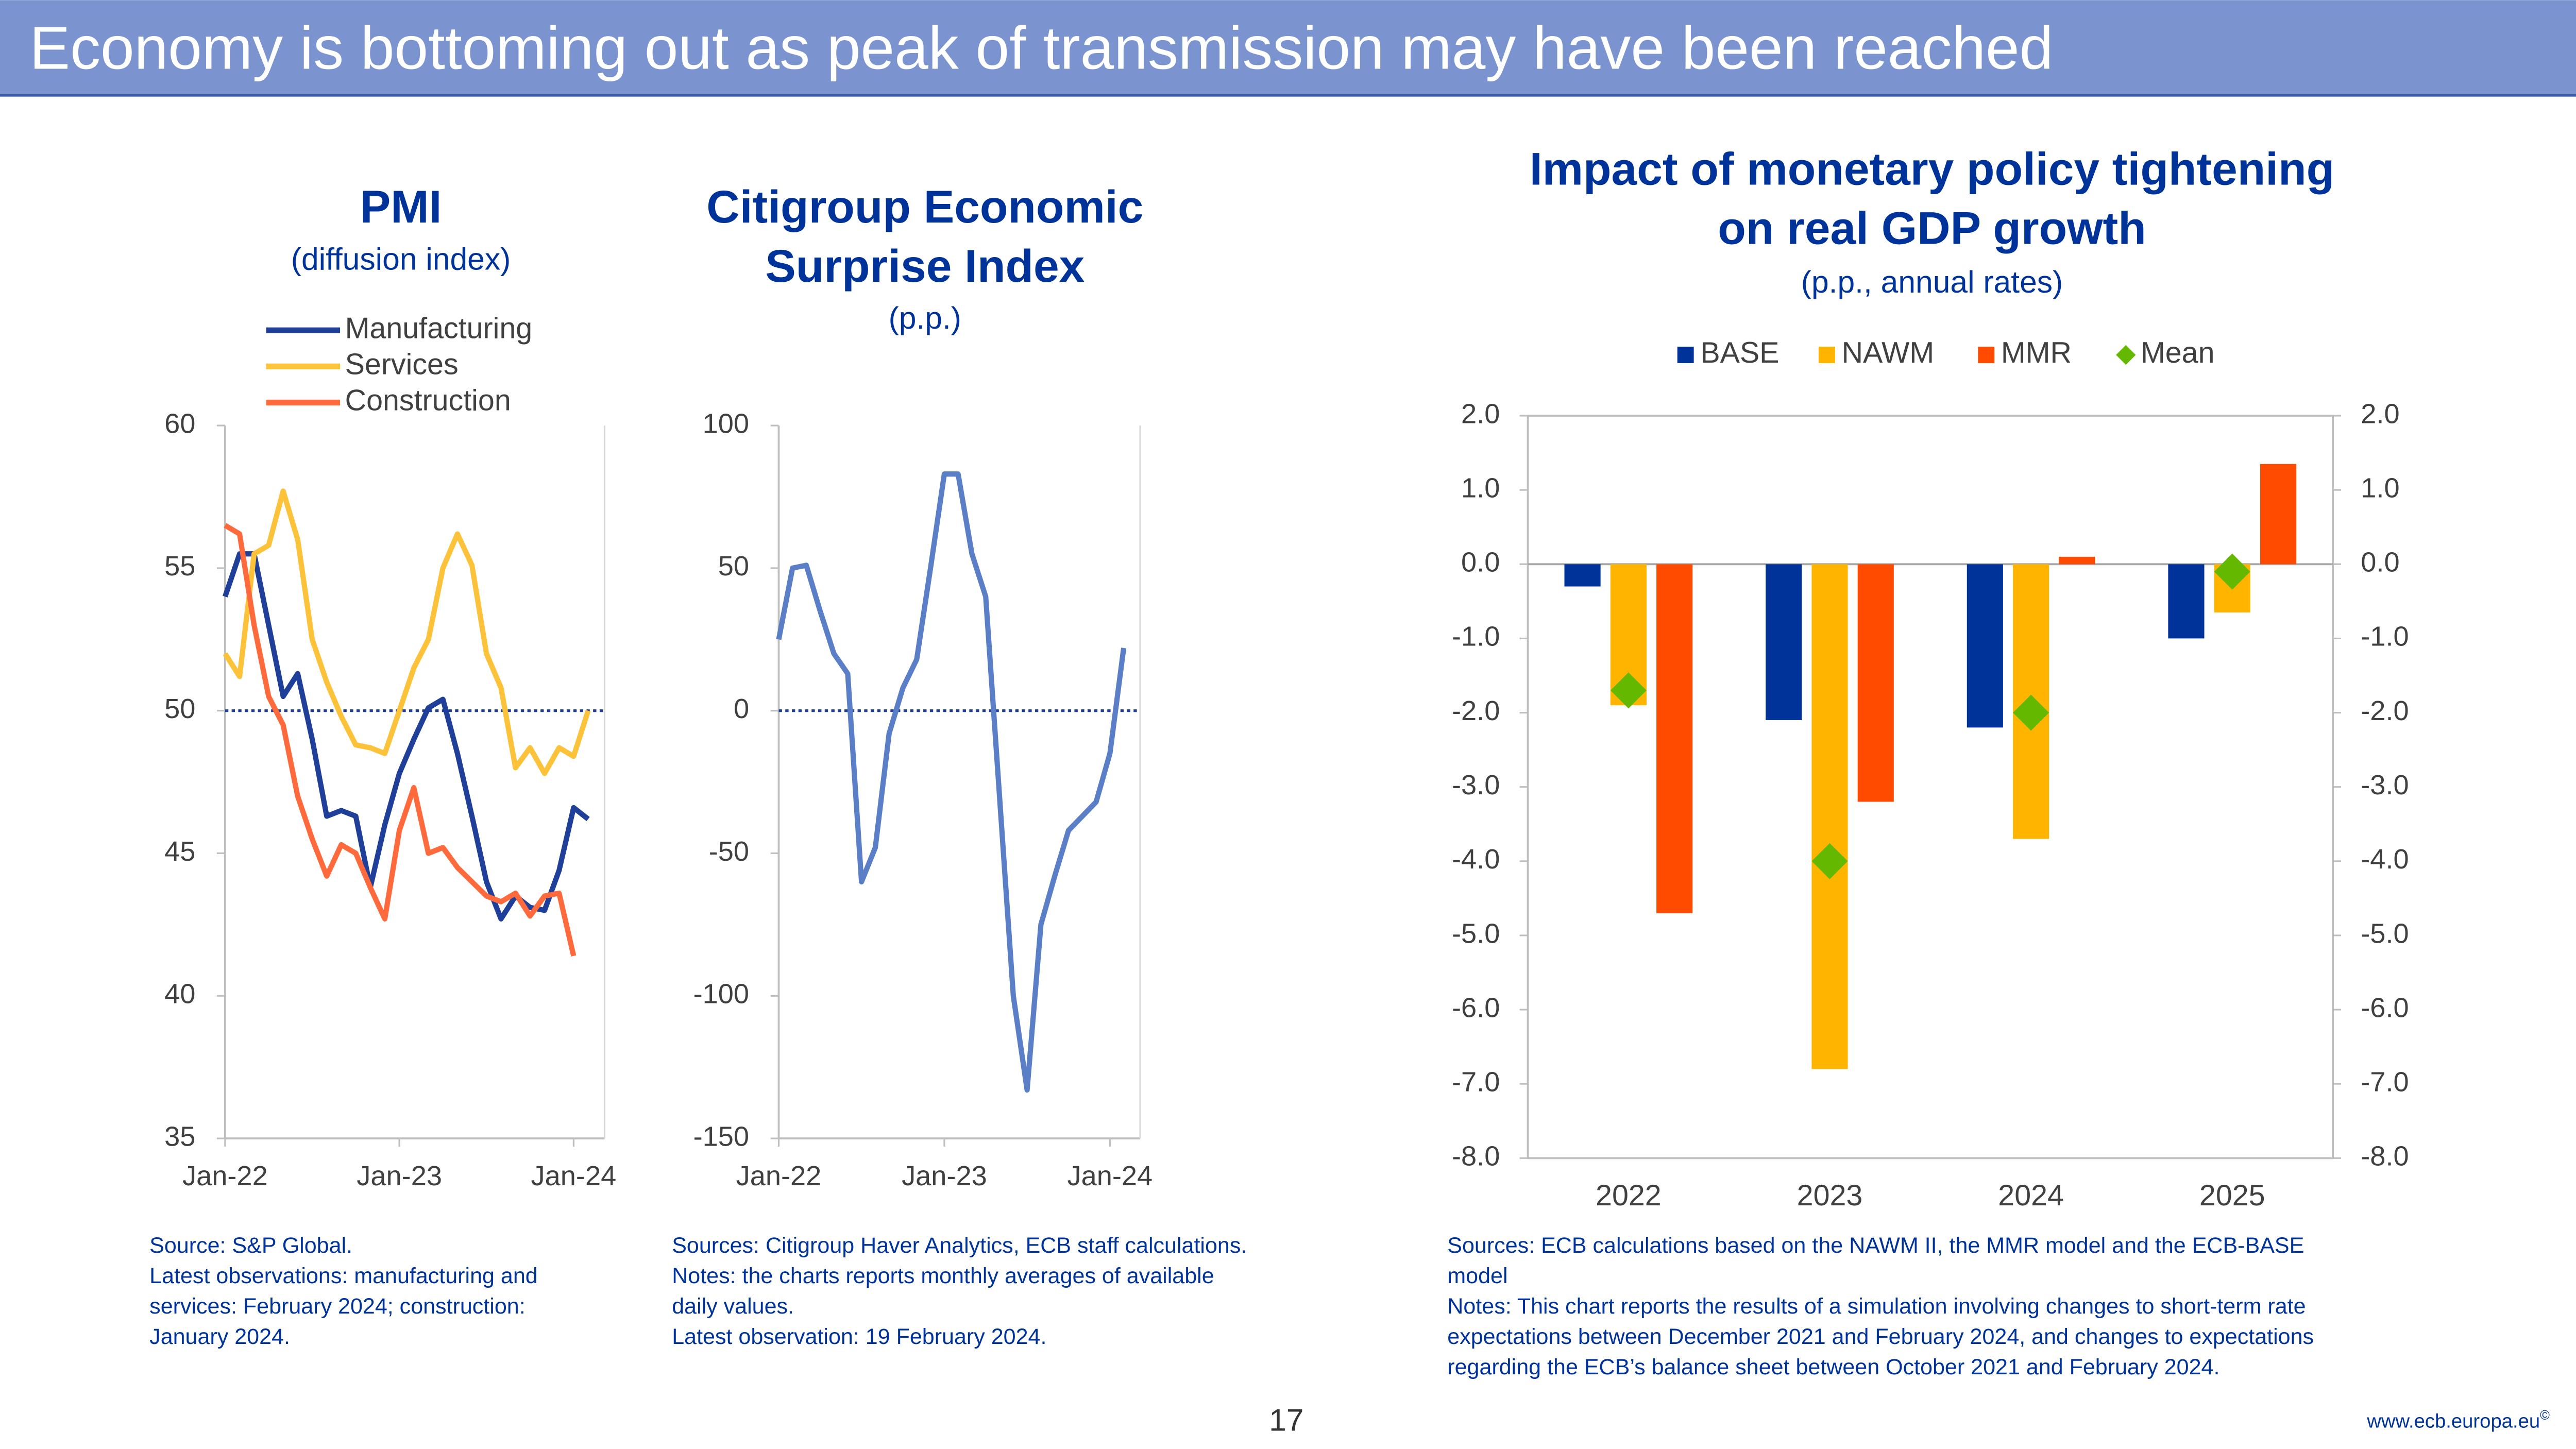  What do you see at coordinates (1480, 414) in the screenshot?
I see `y-tick-label: 2.0` at bounding box center [1480, 414].